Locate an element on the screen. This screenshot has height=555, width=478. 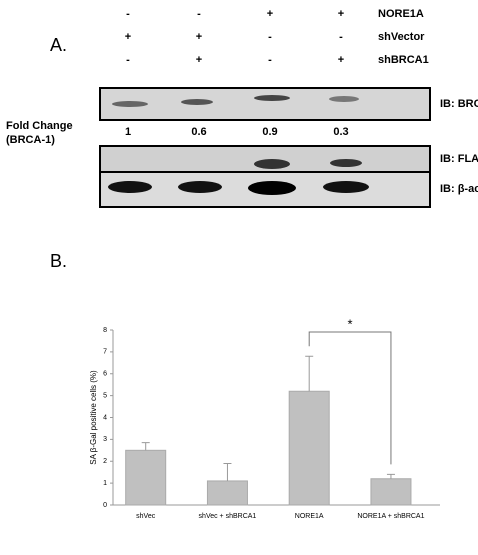
fold-change-value: 0.9 is located at coordinates (269, 132).